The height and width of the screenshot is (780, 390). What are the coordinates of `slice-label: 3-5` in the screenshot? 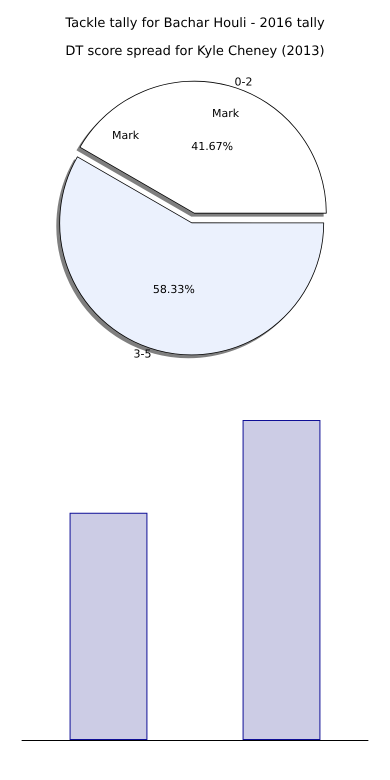 It's located at (143, 354).